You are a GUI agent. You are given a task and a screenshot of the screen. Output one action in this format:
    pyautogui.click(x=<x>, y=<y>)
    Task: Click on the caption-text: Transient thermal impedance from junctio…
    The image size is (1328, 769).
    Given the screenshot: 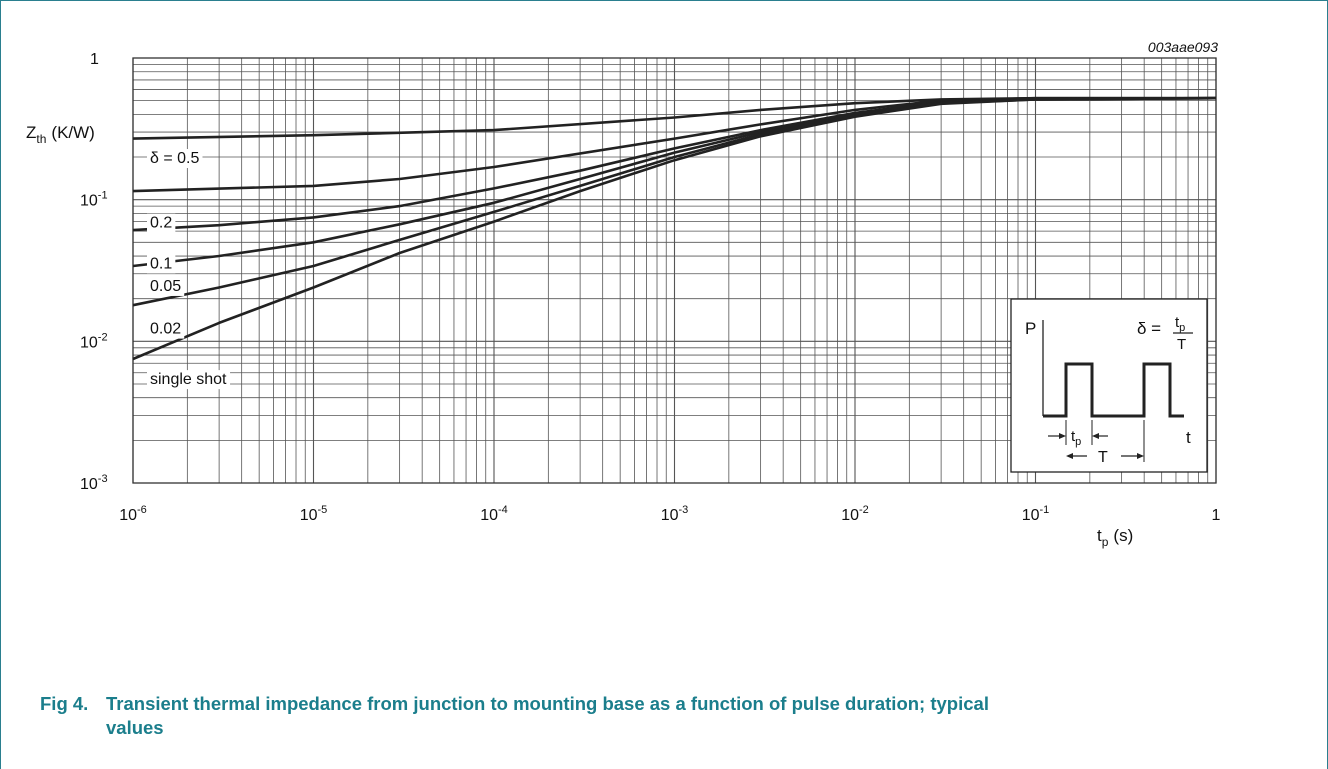 What is the action you would take?
    pyautogui.click(x=547, y=703)
    